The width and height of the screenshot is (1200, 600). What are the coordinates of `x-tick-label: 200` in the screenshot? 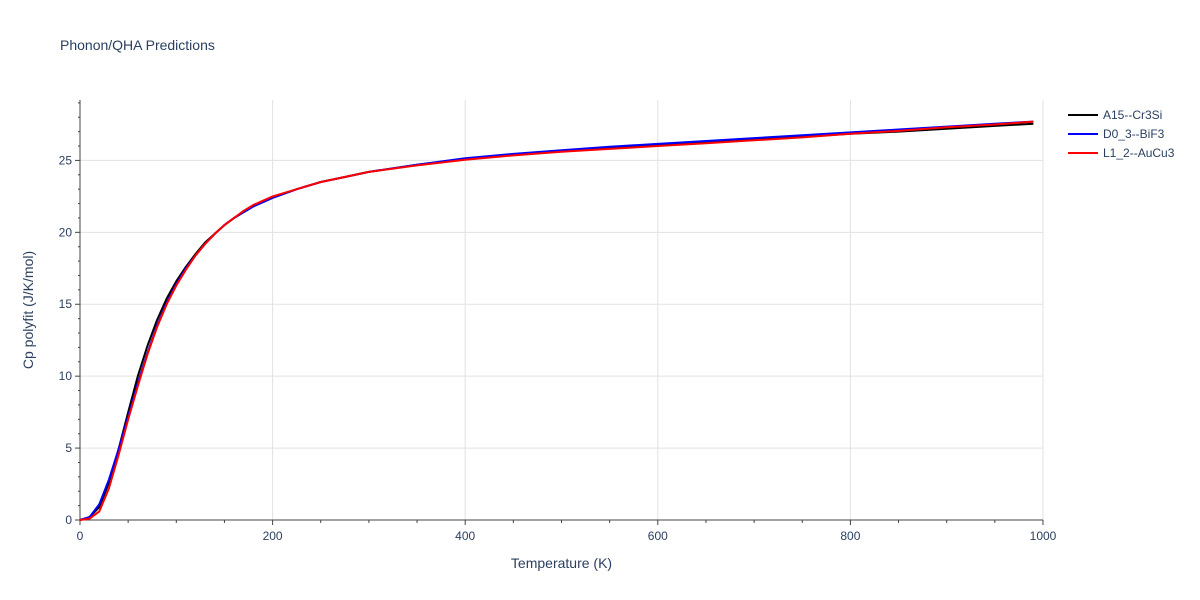 It's located at (273, 536).